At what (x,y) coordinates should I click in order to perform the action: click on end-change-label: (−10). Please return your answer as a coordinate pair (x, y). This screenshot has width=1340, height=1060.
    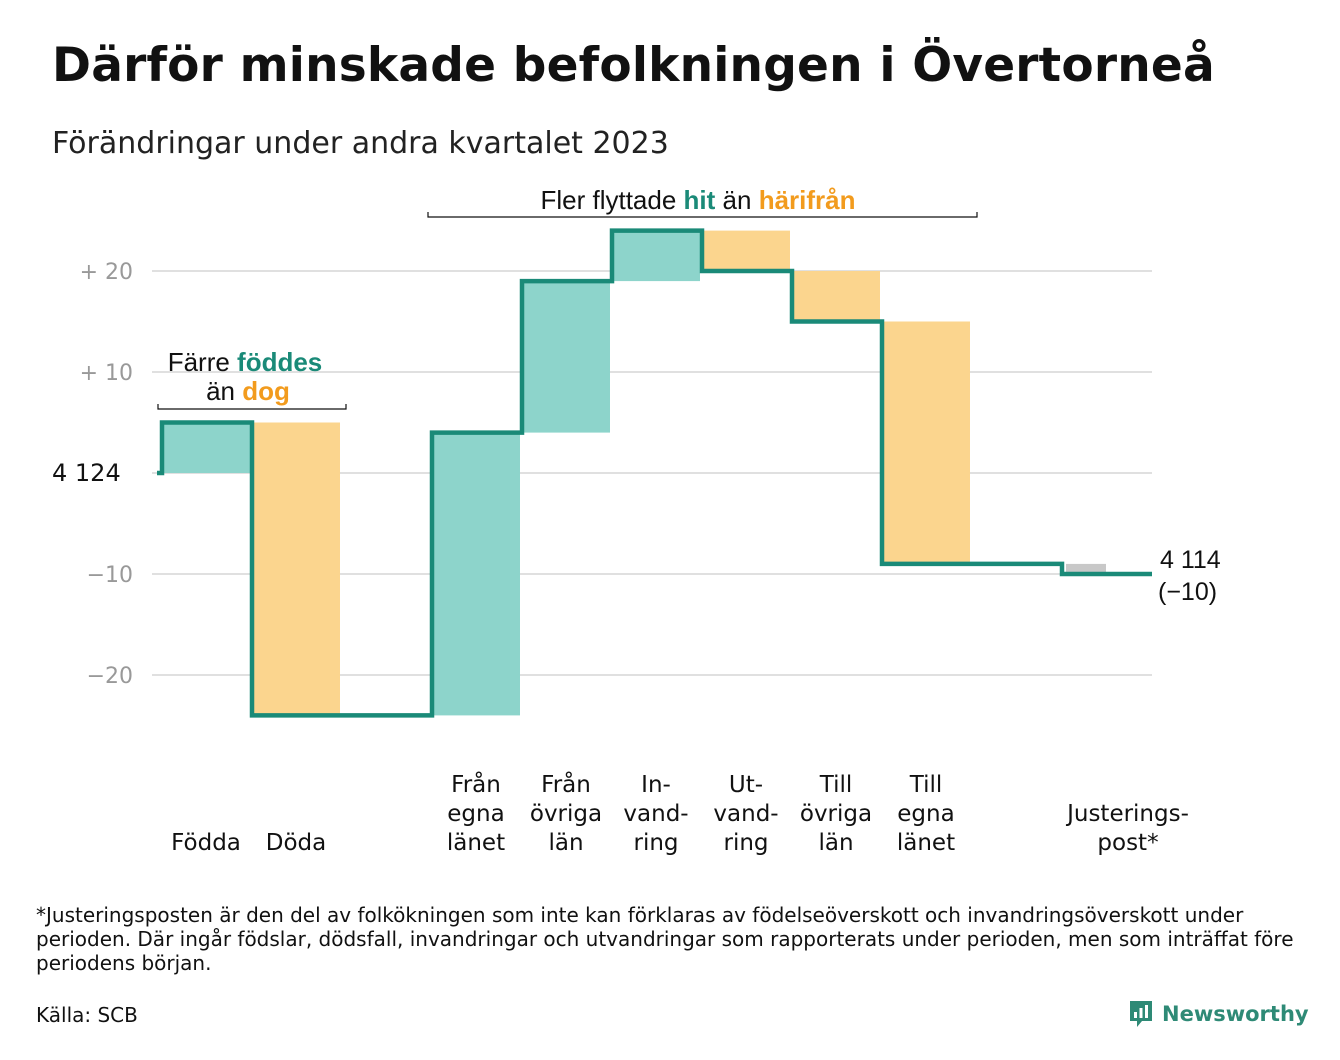
    Looking at the image, I should click on (1187, 592).